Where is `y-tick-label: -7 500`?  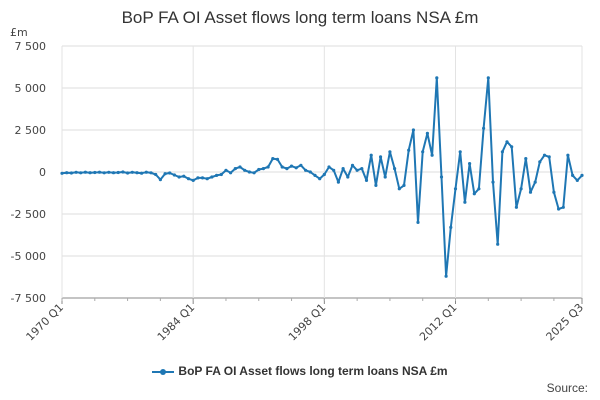
y-tick-label: -7 500 is located at coordinates (28, 298).